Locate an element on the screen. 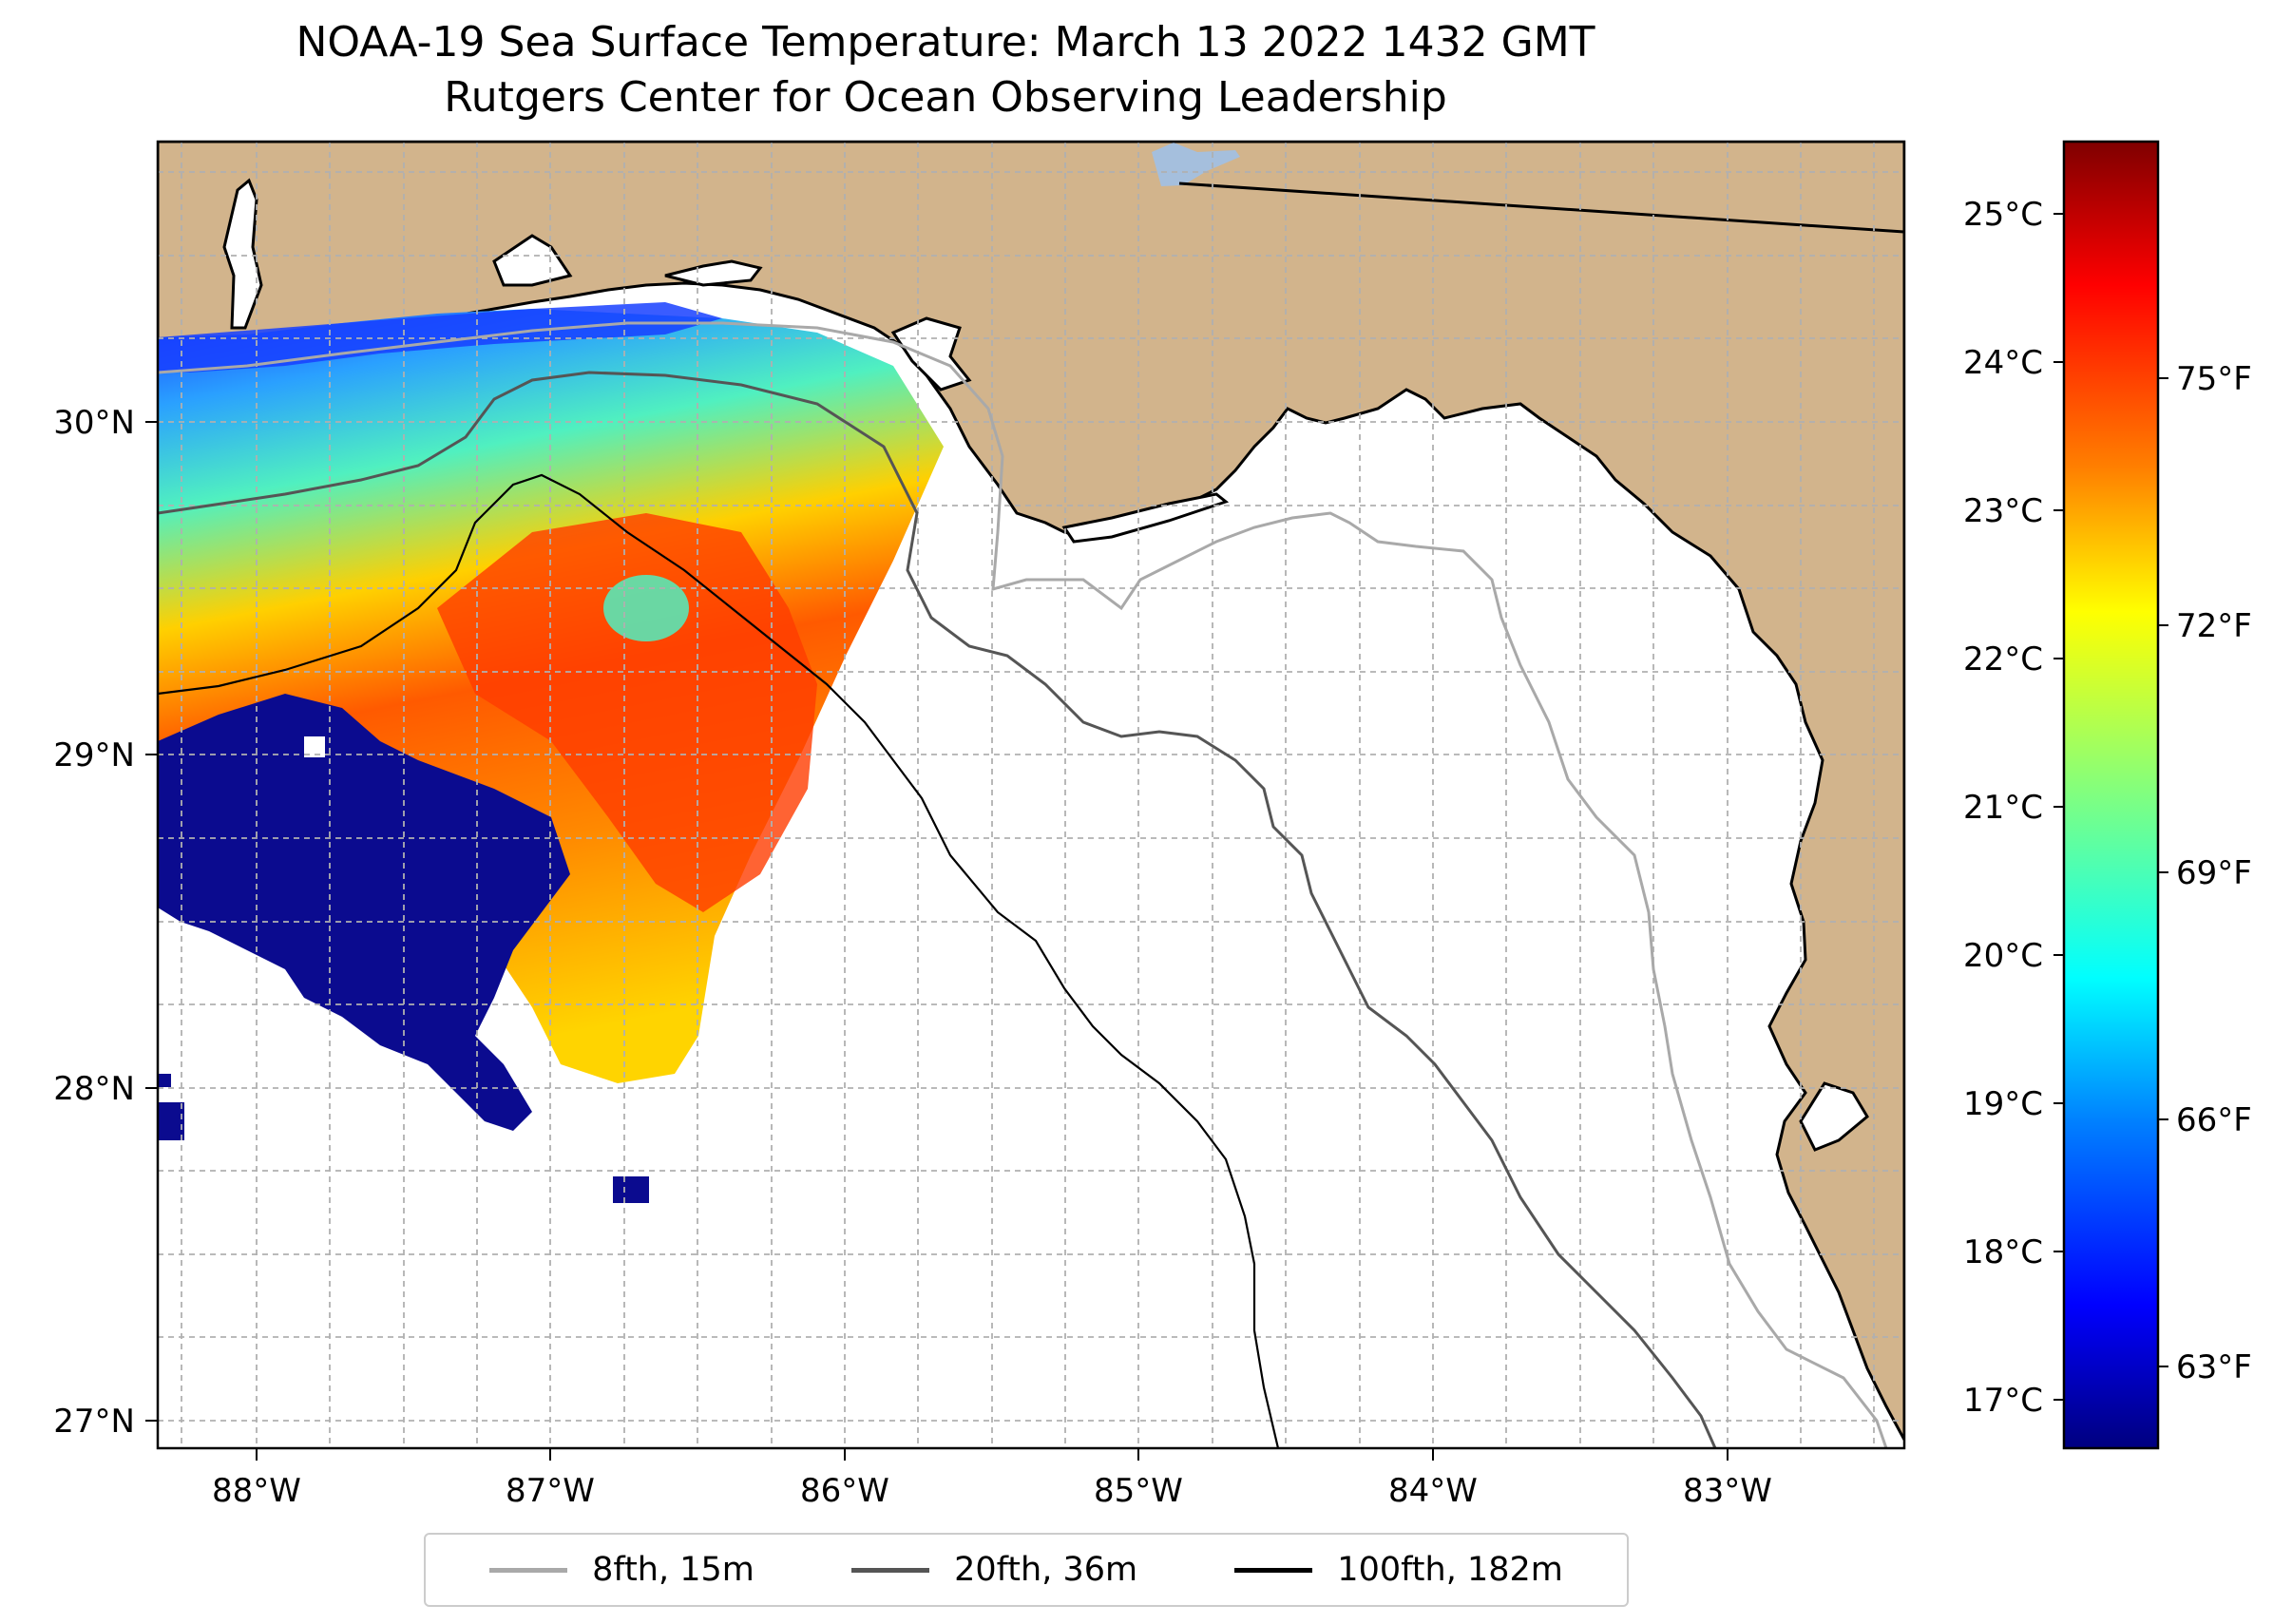  colorbar-celsius-label: 18°C is located at coordinates (2003, 1252).